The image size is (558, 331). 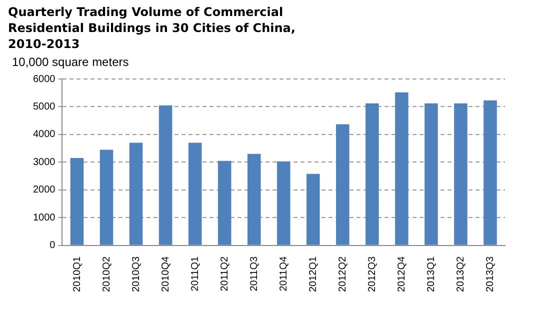 I want to click on x-tick-label: 2013Q2, so click(x=460, y=274).